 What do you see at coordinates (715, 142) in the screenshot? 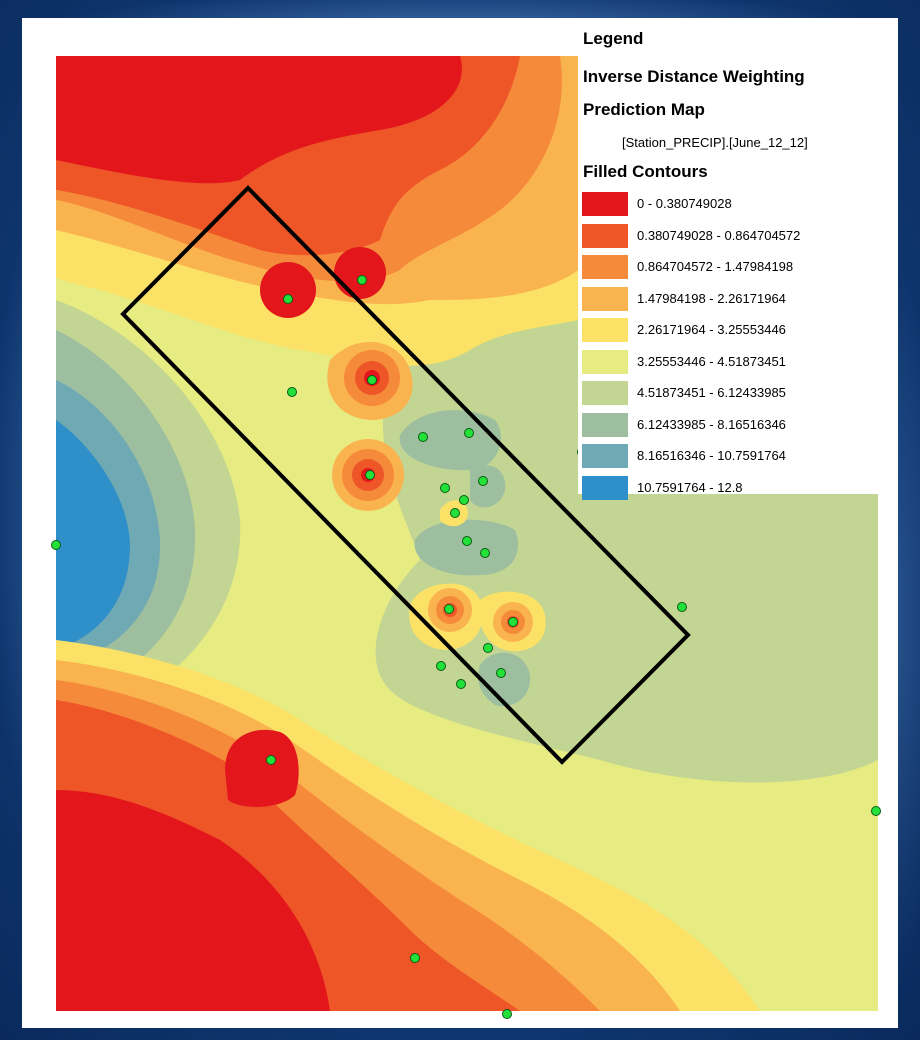
I see `legend-field-label: [Station_PRECIP].[June_12_12]` at bounding box center [715, 142].